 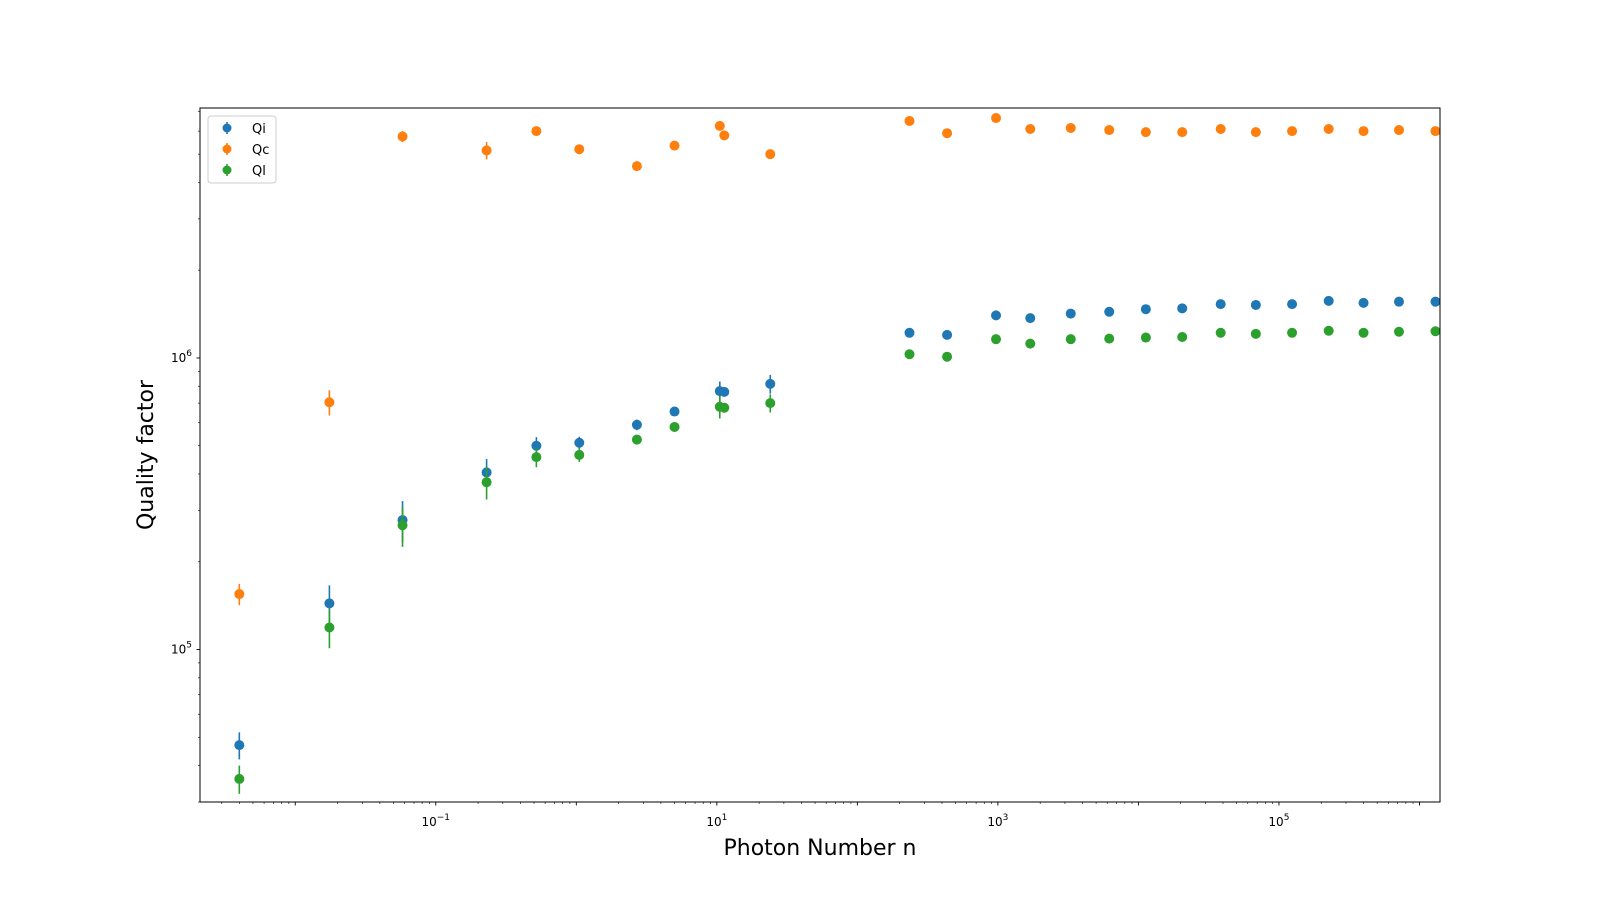 What do you see at coordinates (1287, 818) in the screenshot?
I see `x-tick-label-exponent: 5` at bounding box center [1287, 818].